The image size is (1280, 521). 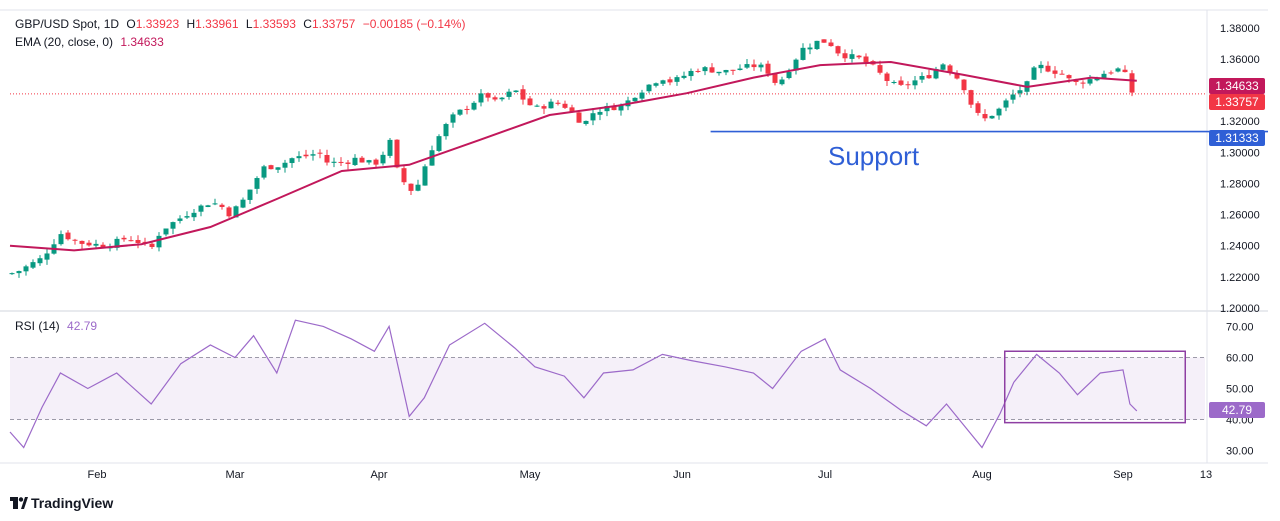 What do you see at coordinates (874, 156) in the screenshot?
I see `support-annotation: Support` at bounding box center [874, 156].